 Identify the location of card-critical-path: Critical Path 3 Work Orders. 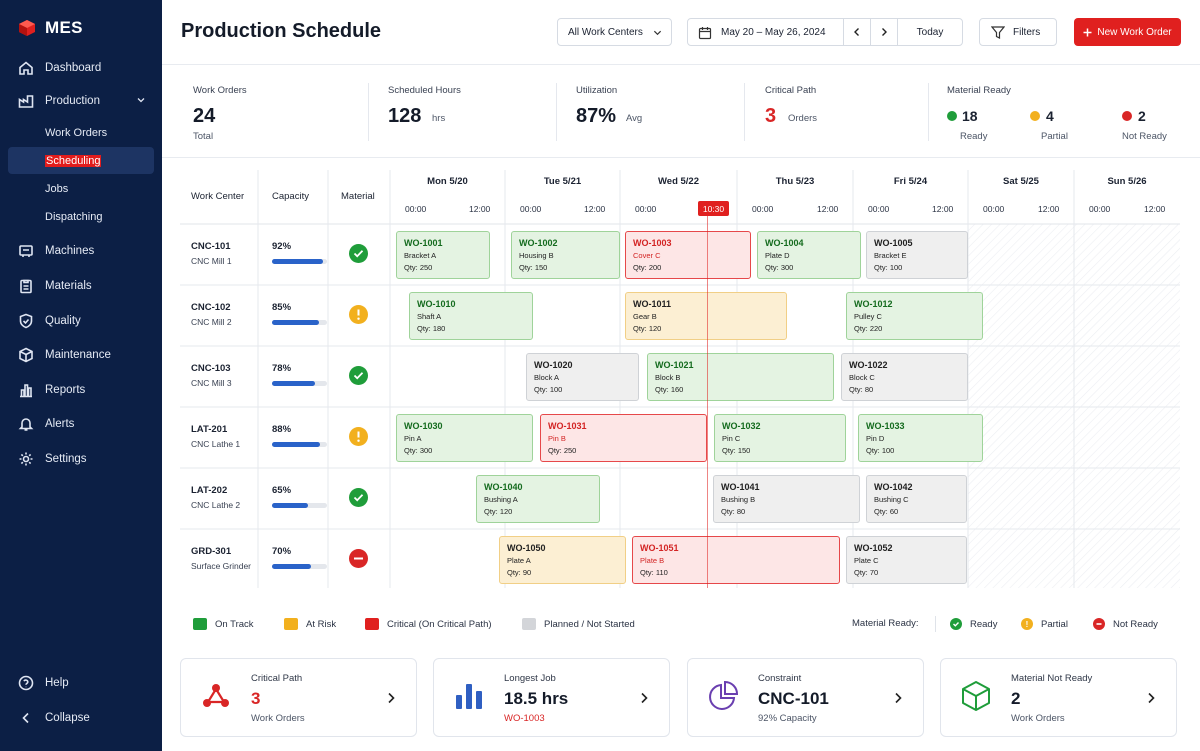
(298, 697).